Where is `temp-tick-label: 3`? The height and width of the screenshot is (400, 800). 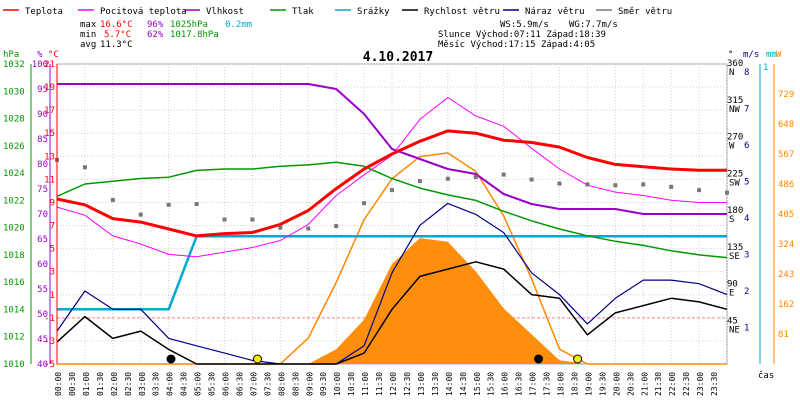 temp-tick-label: 3 is located at coordinates (52, 273).